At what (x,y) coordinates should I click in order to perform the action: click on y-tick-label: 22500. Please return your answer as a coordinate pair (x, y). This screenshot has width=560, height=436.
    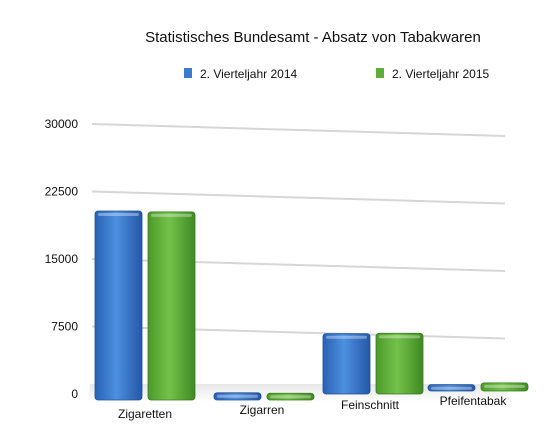
    Looking at the image, I should click on (62, 192).